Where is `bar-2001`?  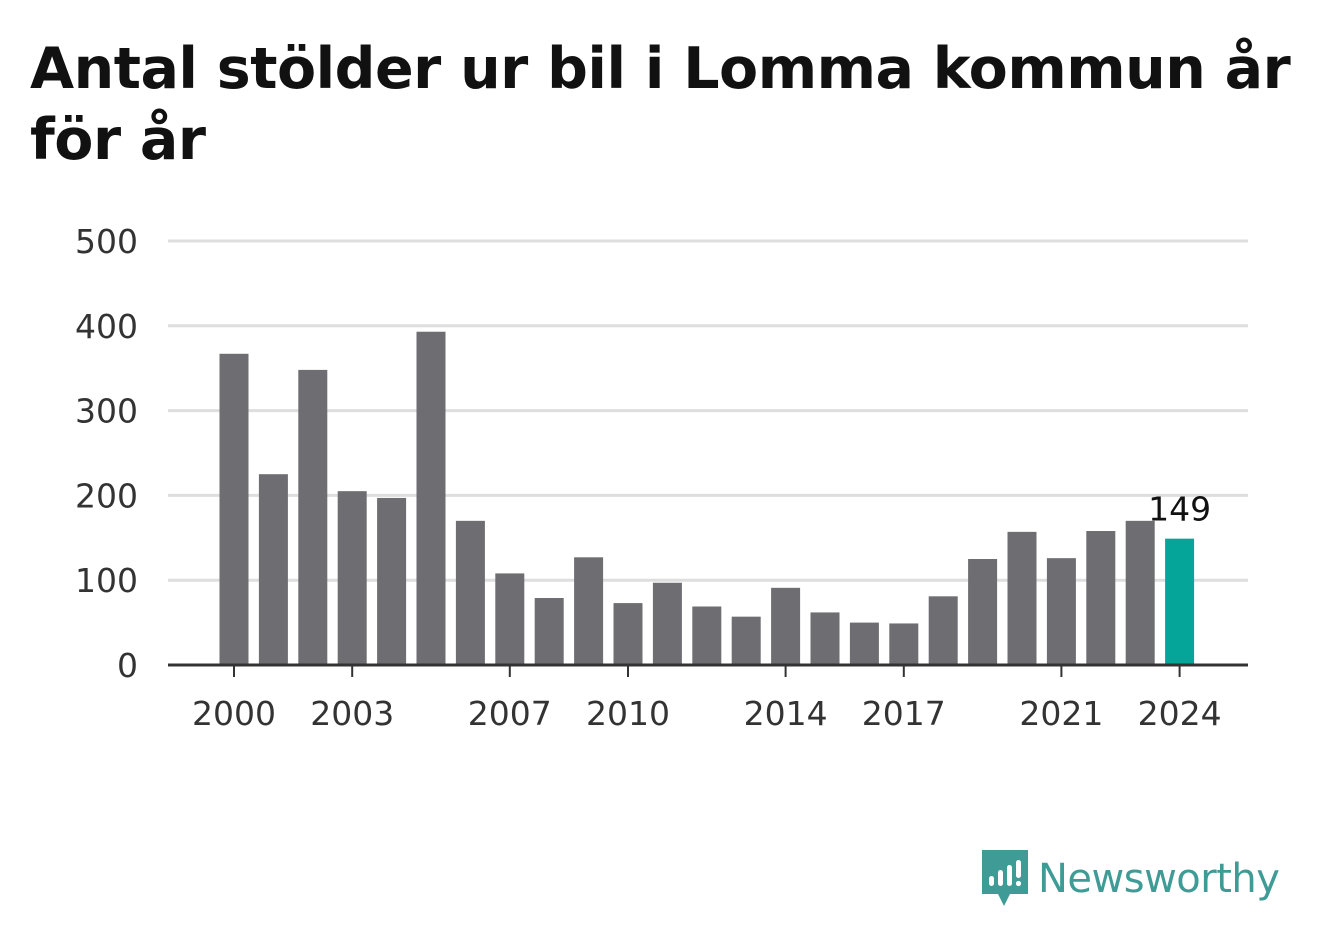 bar-2001 is located at coordinates (273, 569).